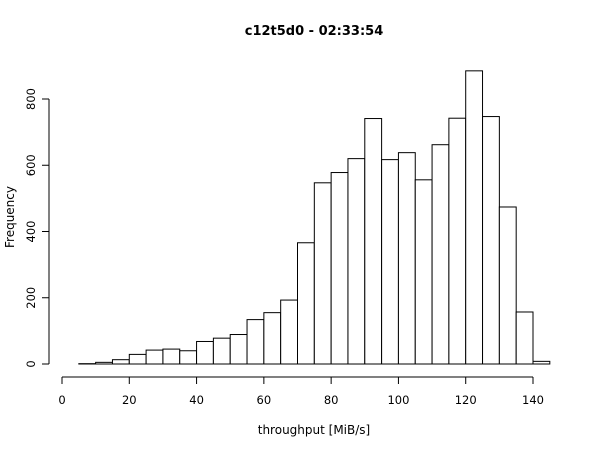 The image size is (600, 454). Describe the element at coordinates (10, 217) in the screenshot. I see `y-axis-label: Frequency` at that location.